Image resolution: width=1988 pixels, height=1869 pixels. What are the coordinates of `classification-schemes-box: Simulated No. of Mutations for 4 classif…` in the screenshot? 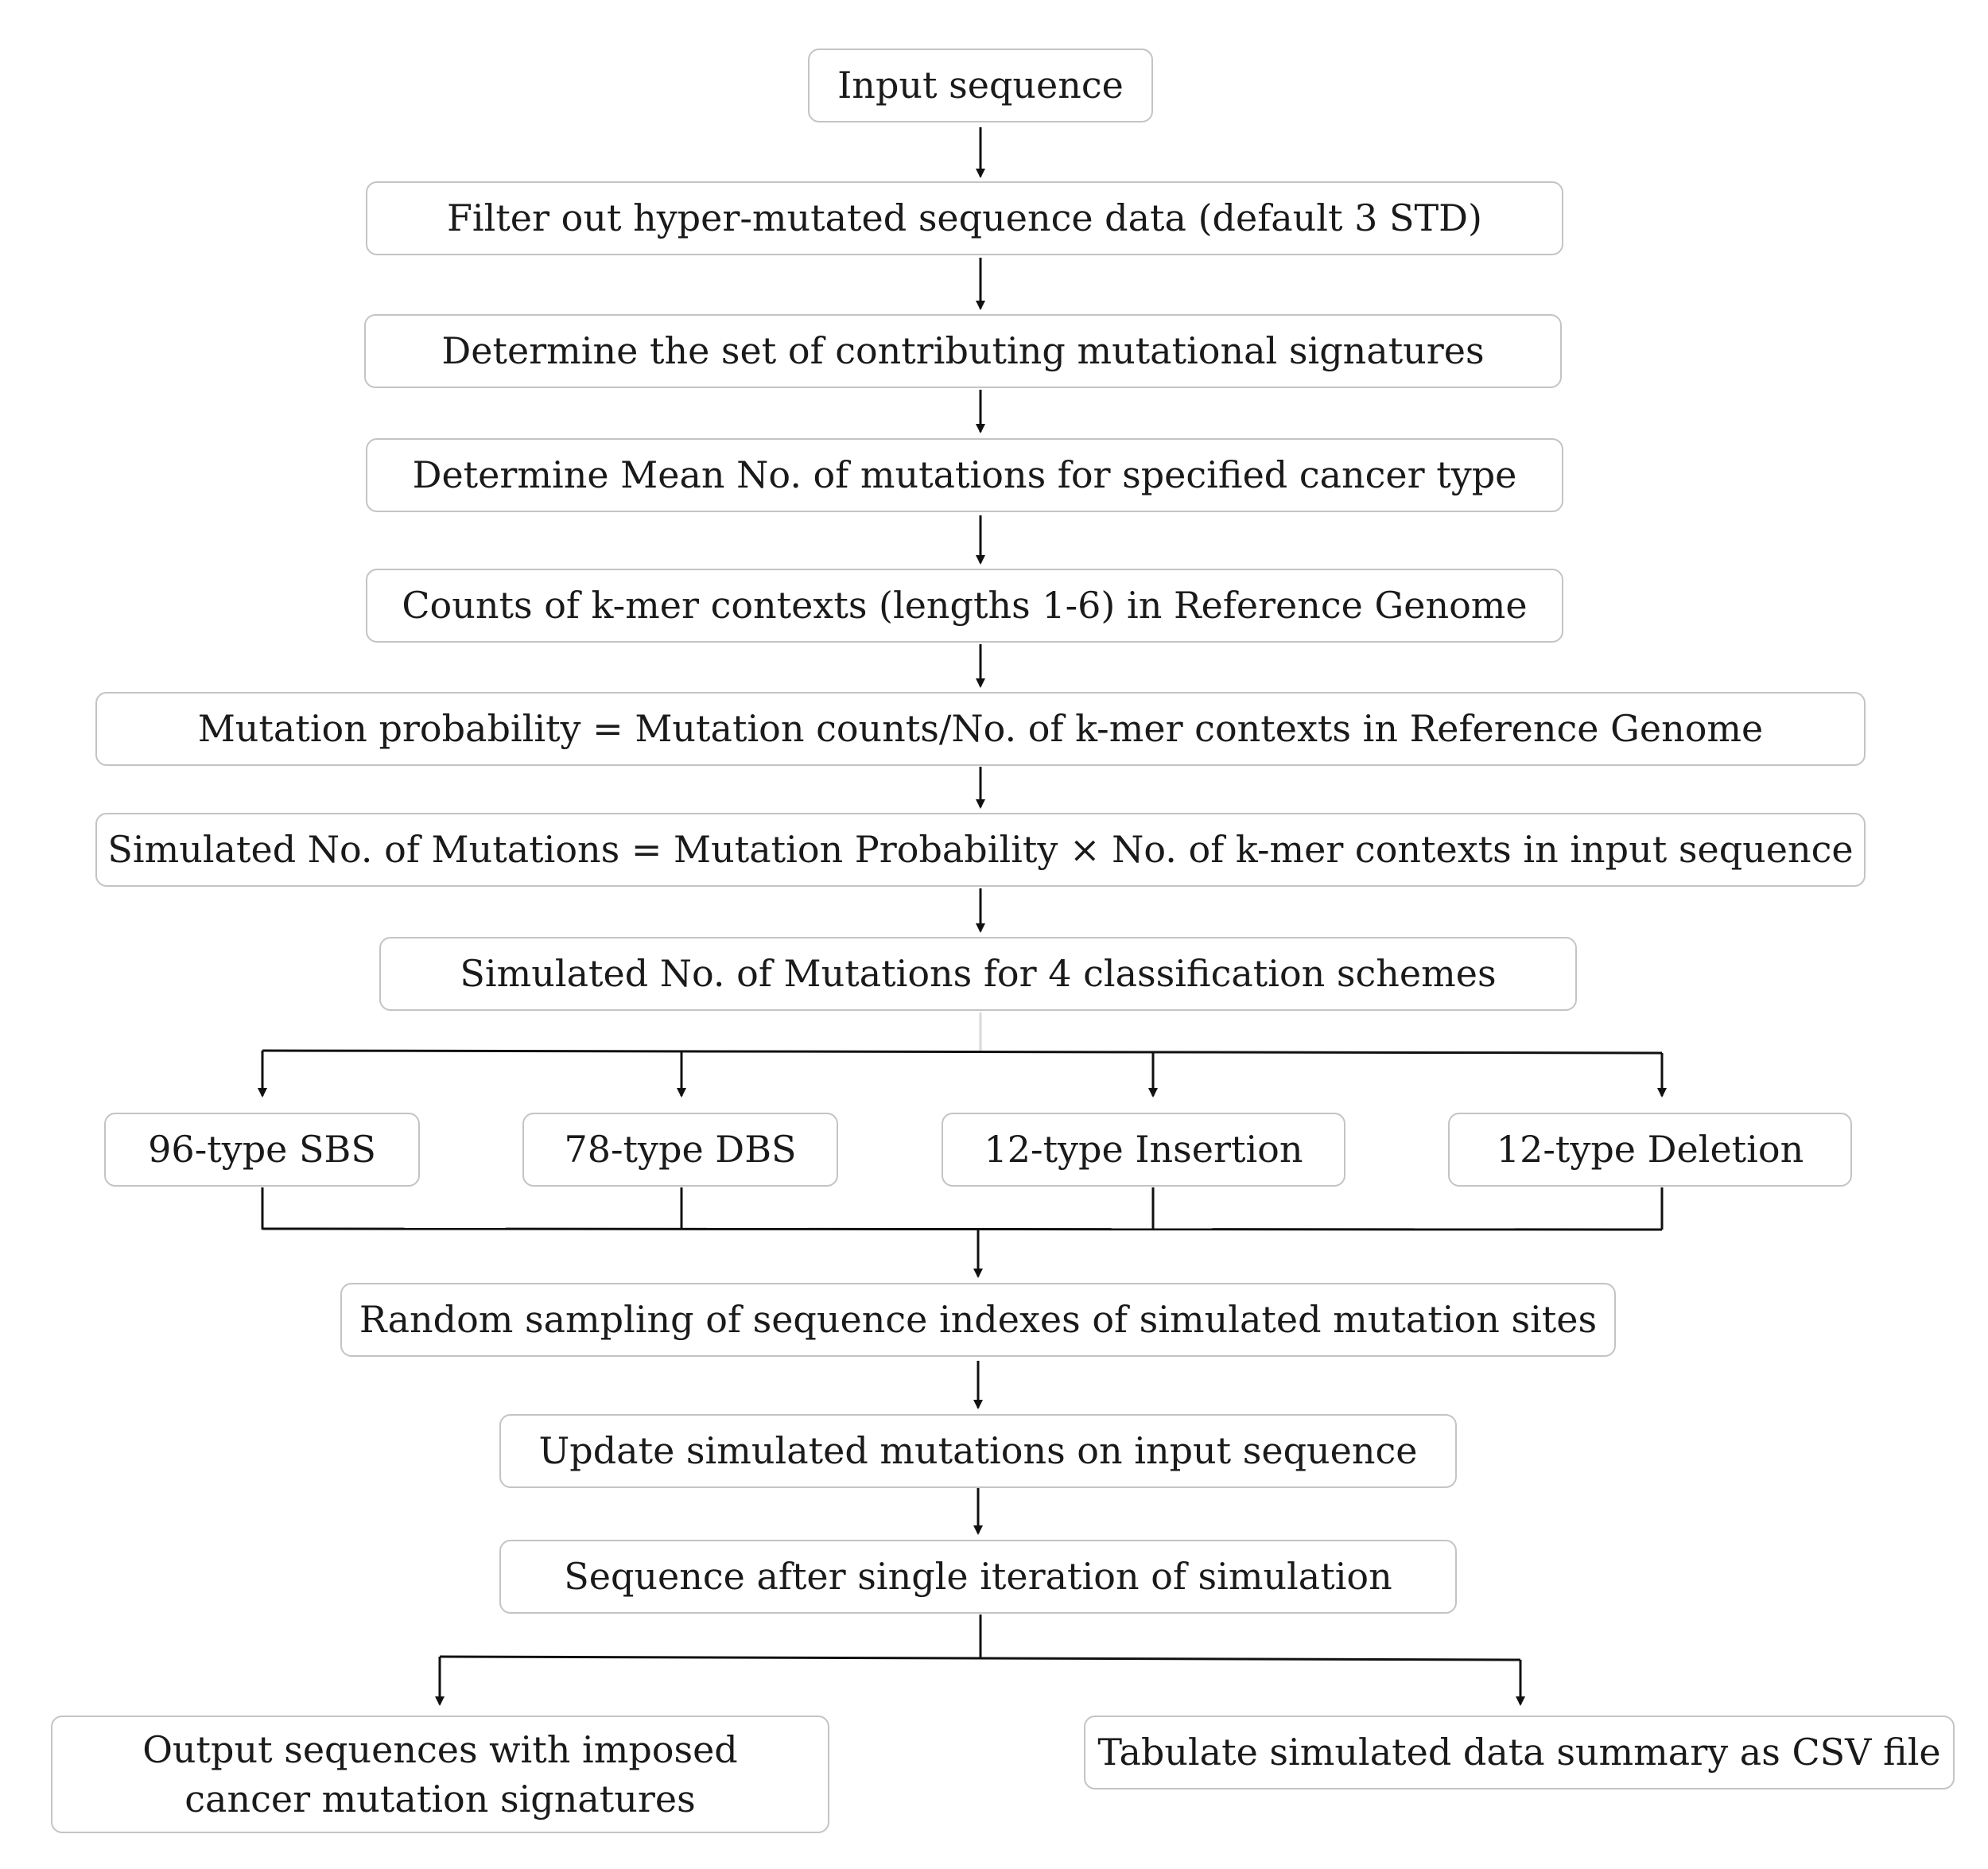 It's located at (978, 974).